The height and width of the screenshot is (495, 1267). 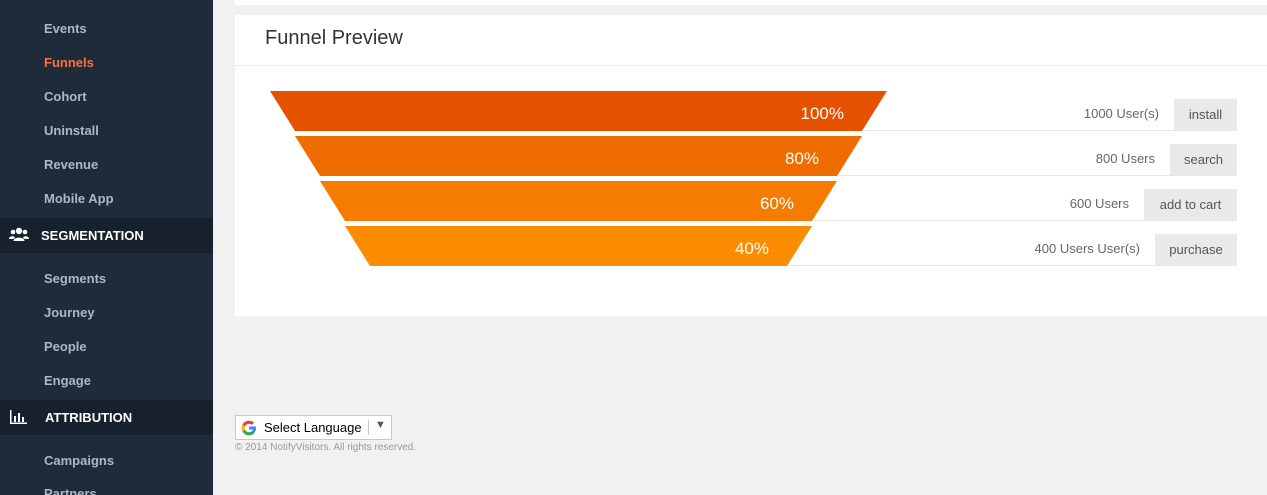 I want to click on funnel-percent-label: 100%, so click(x=822, y=113).